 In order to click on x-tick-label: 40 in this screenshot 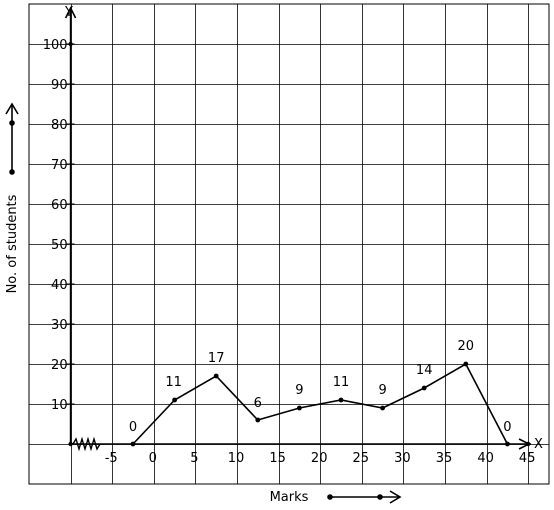, I will do `click(485, 458)`.